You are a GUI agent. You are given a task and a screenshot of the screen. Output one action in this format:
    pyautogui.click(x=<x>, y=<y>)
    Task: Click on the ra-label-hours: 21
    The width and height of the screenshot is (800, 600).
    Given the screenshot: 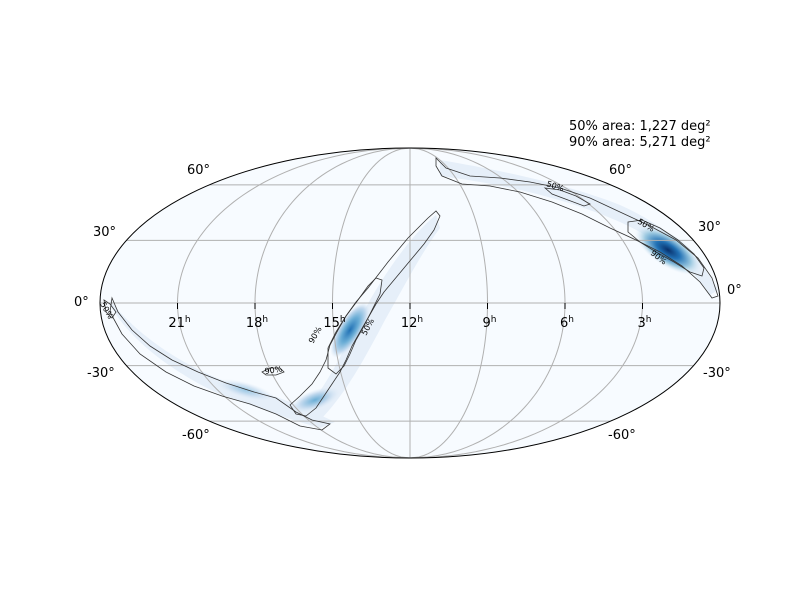 What is the action you would take?
    pyautogui.click(x=176, y=323)
    